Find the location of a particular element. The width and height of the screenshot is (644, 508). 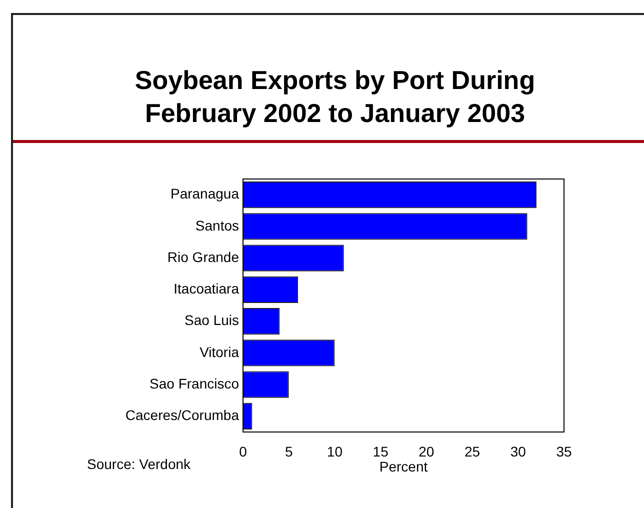

x-tick-label: 30 is located at coordinates (518, 451).